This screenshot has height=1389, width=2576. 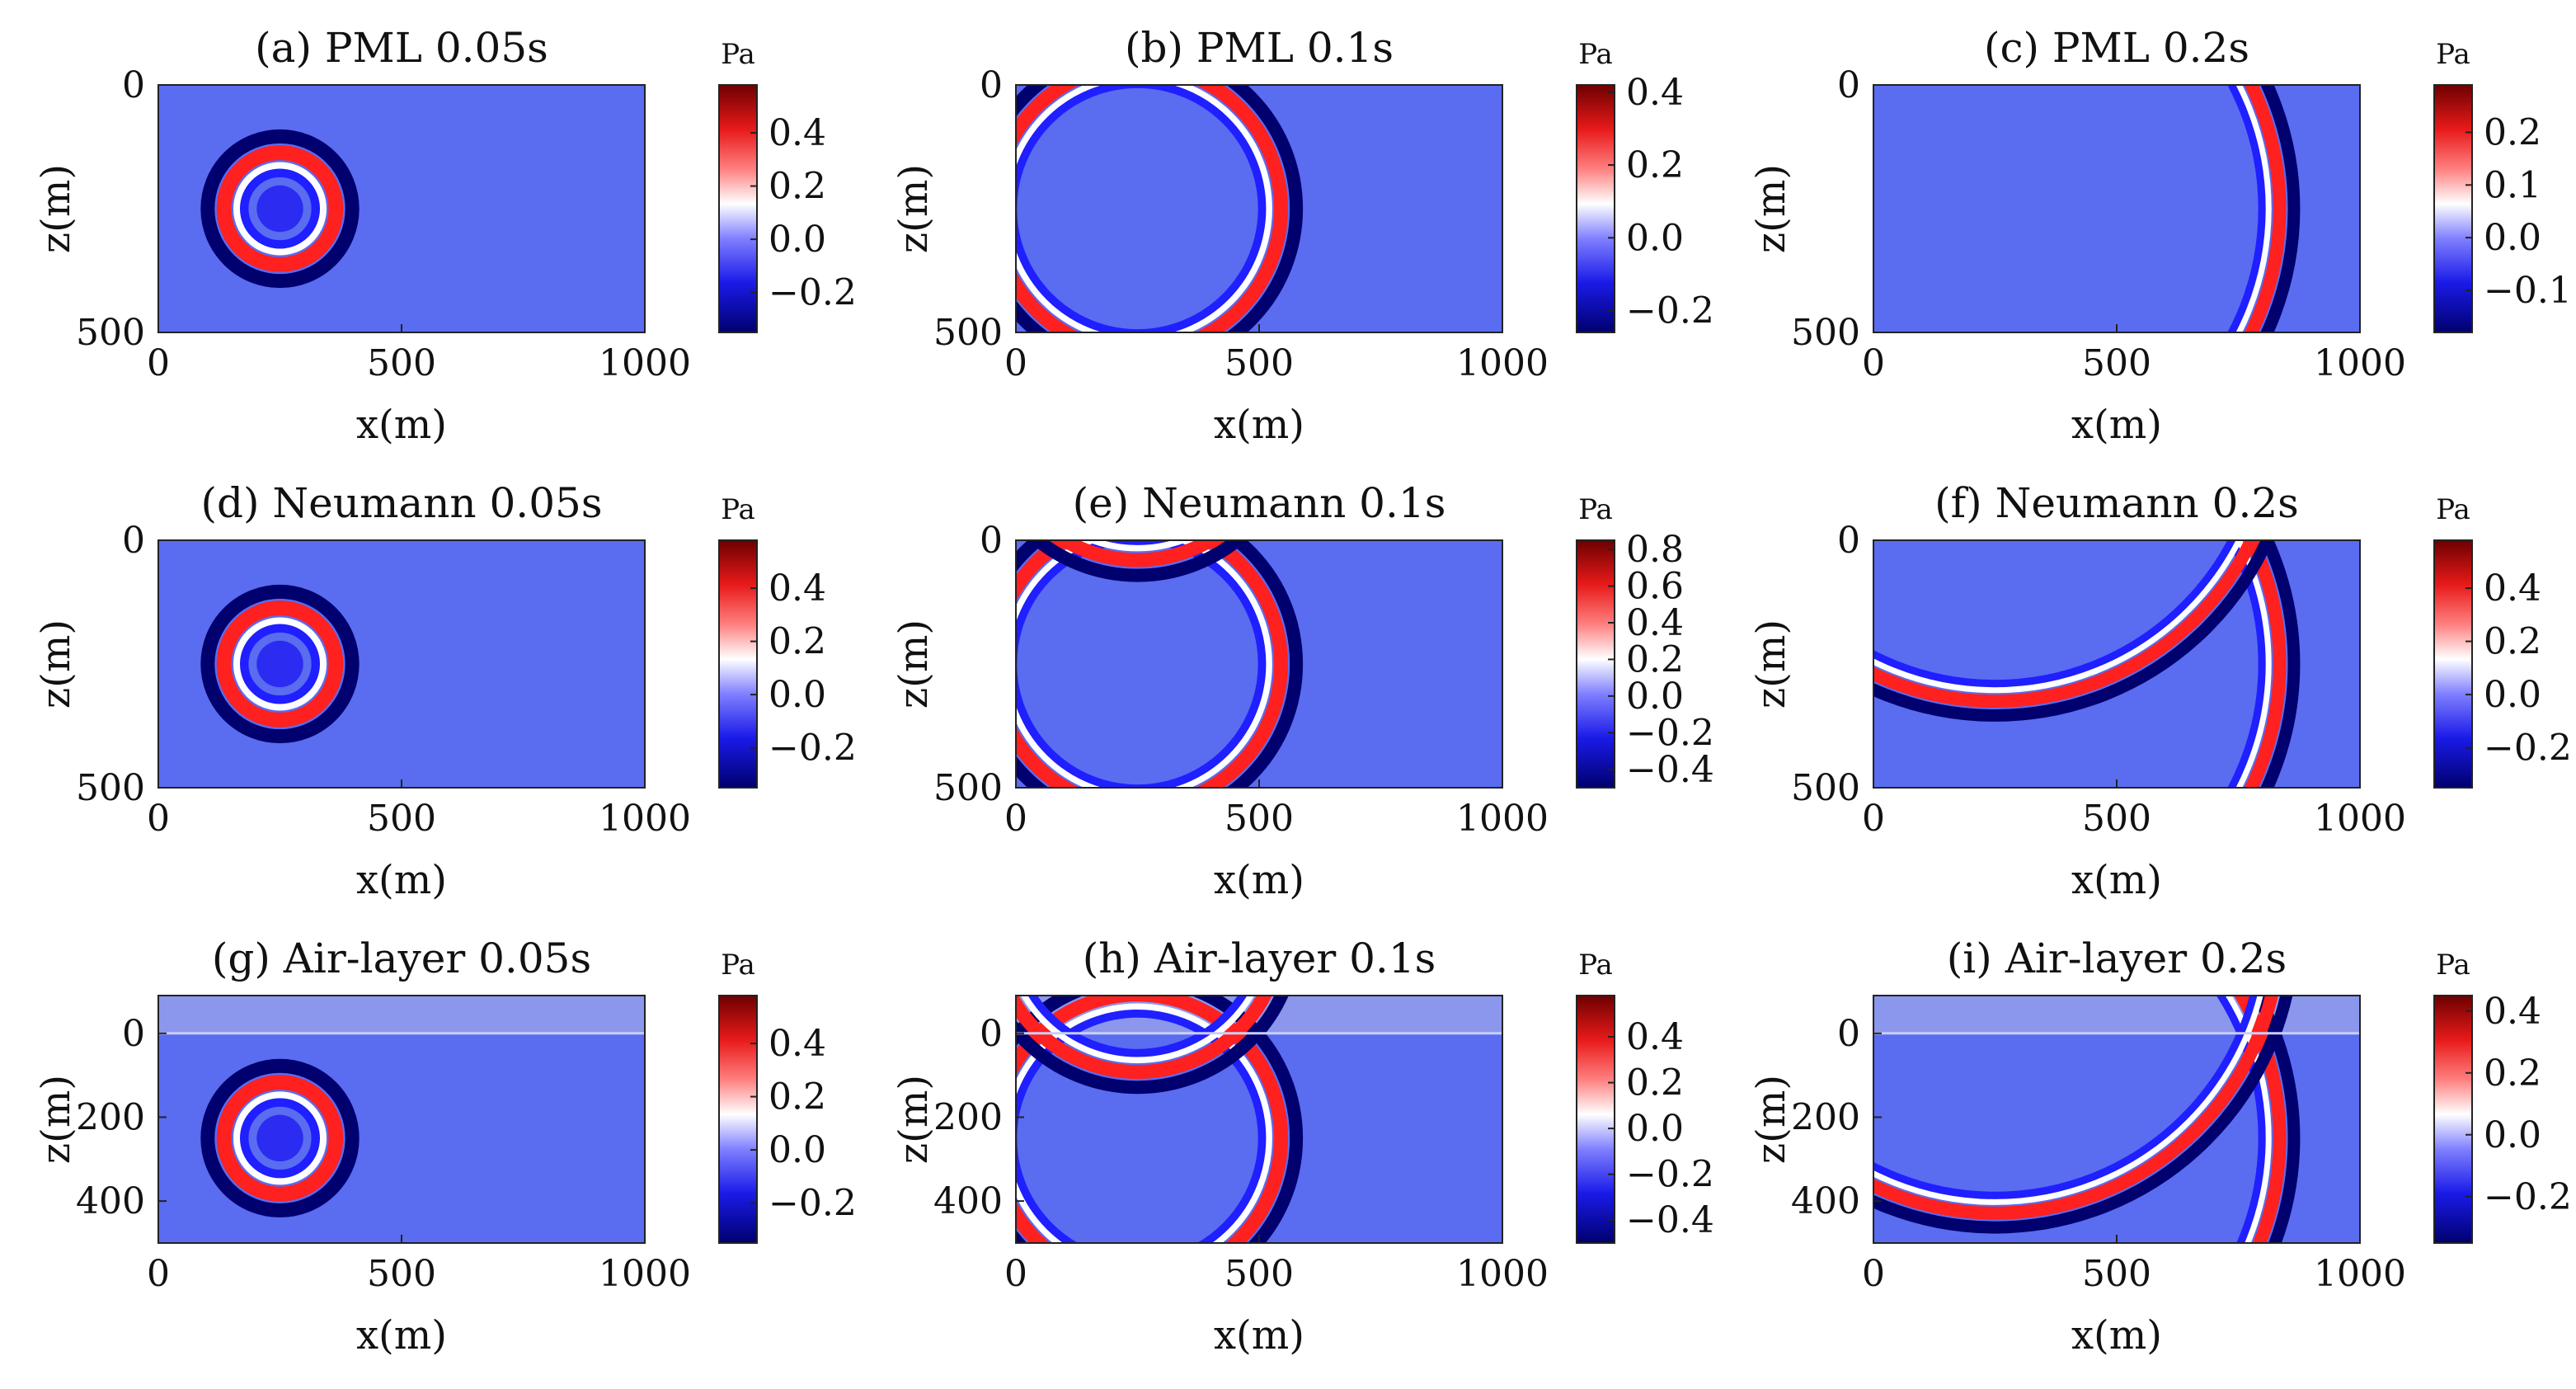 What do you see at coordinates (2528, 291) in the screenshot?
I see `colorbar-tick-label: −0.1` at bounding box center [2528, 291].